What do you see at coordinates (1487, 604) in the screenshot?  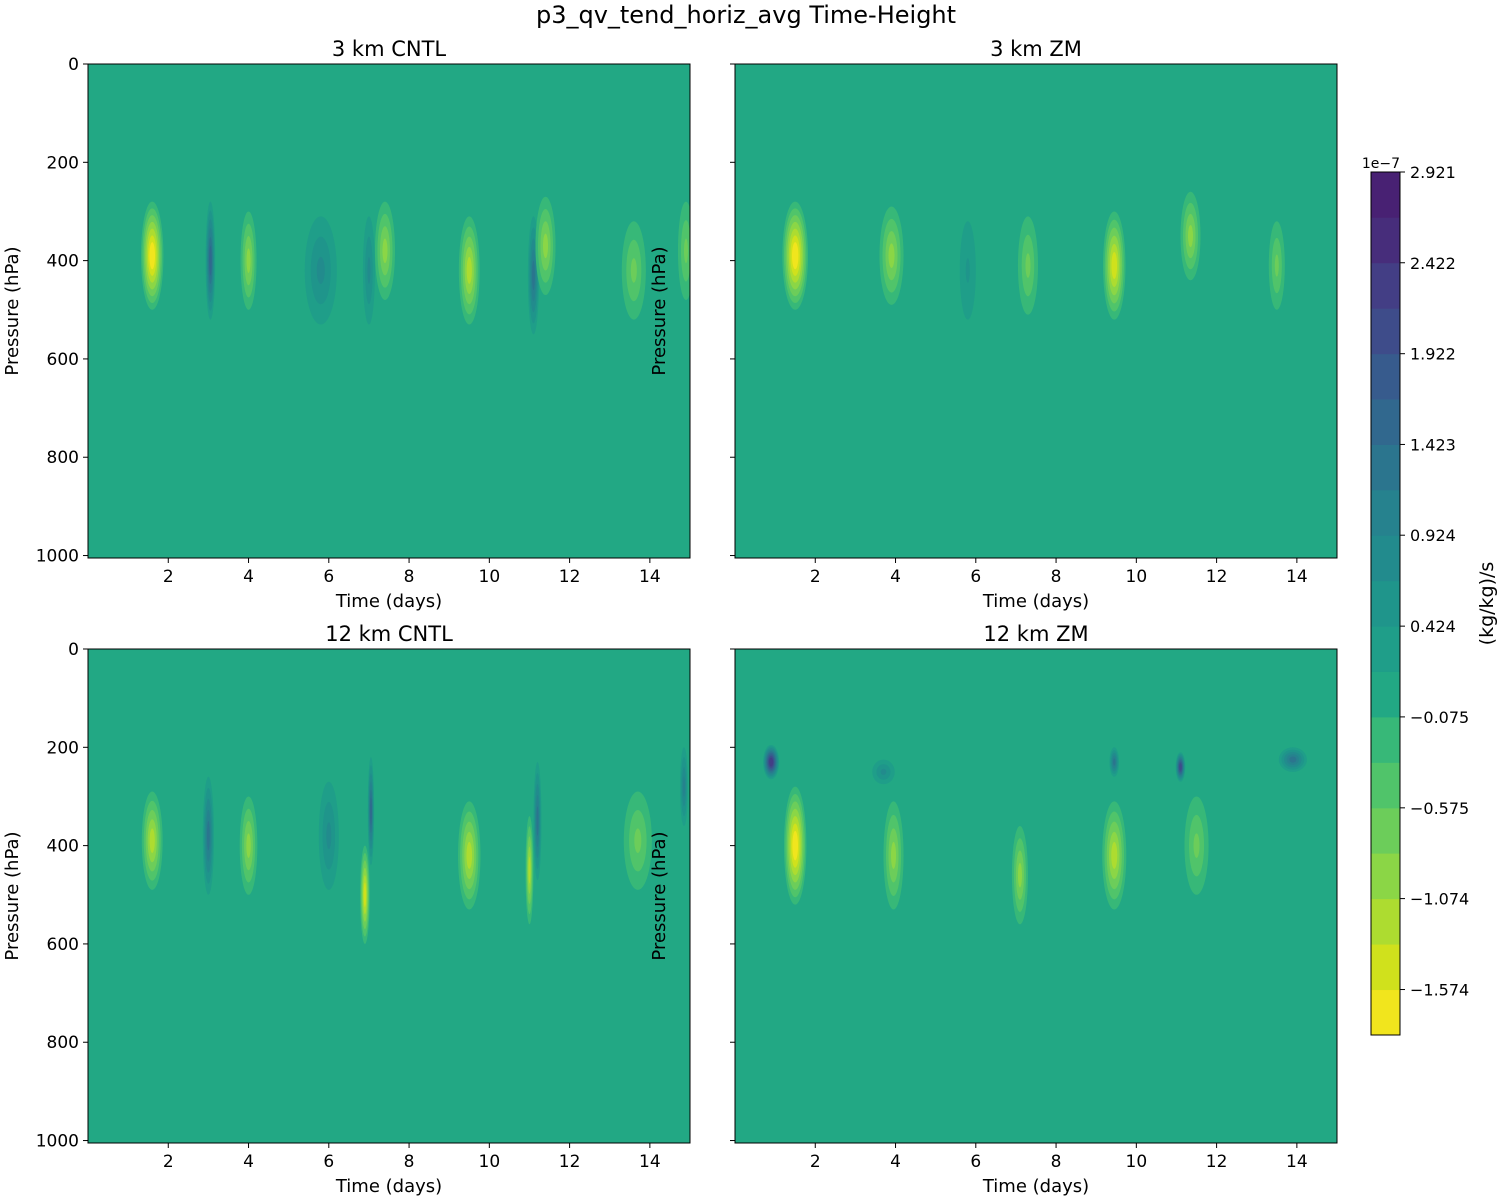 I see `colorbar-label: (kg/kg)/s` at bounding box center [1487, 604].